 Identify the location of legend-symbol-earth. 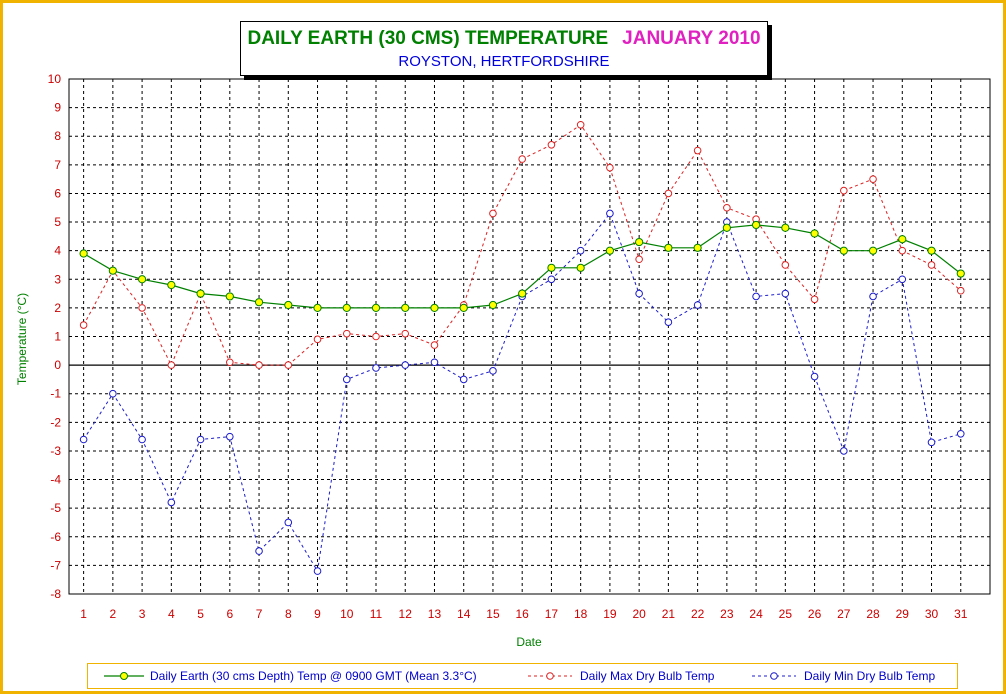
(124, 676).